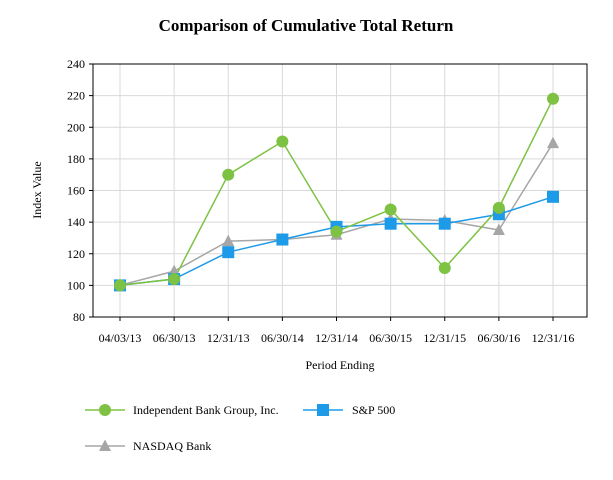 Image resolution: width=613 pixels, height=480 pixels. Describe the element at coordinates (76, 191) in the screenshot. I see `y-tick-label: 160` at that location.